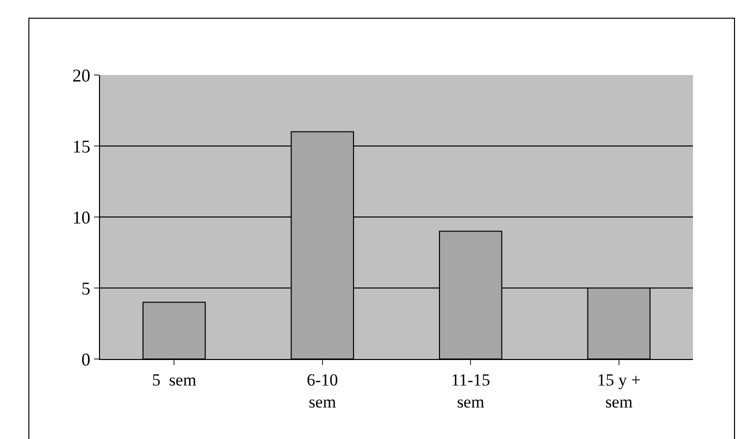 This screenshot has height=439, width=753. What do you see at coordinates (619, 391) in the screenshot?
I see `x-tick-label: 15 y + sem` at bounding box center [619, 391].